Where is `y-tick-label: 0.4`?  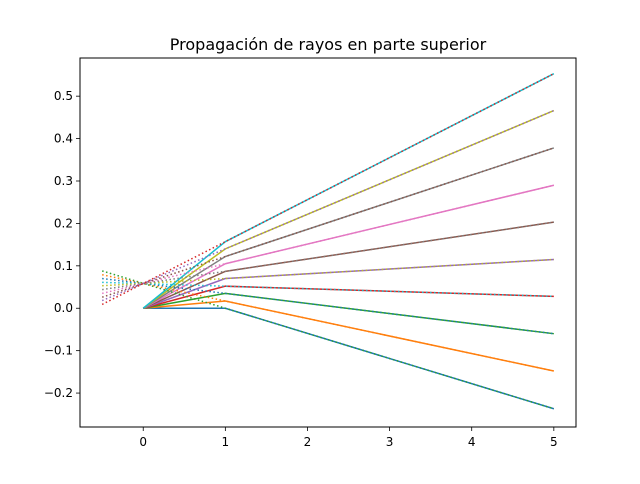
y-tick-label: 0.4 is located at coordinates (63, 139).